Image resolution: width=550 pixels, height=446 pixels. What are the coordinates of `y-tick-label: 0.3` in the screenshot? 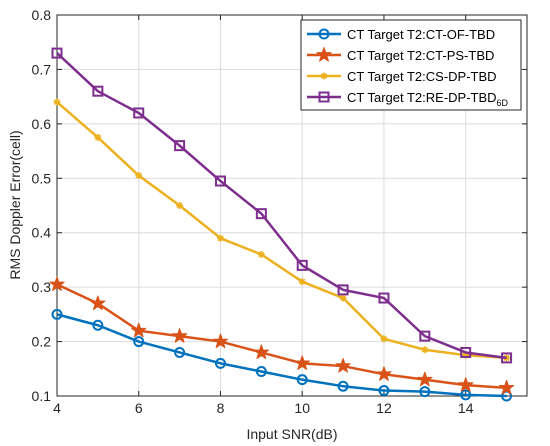 It's located at (42, 287).